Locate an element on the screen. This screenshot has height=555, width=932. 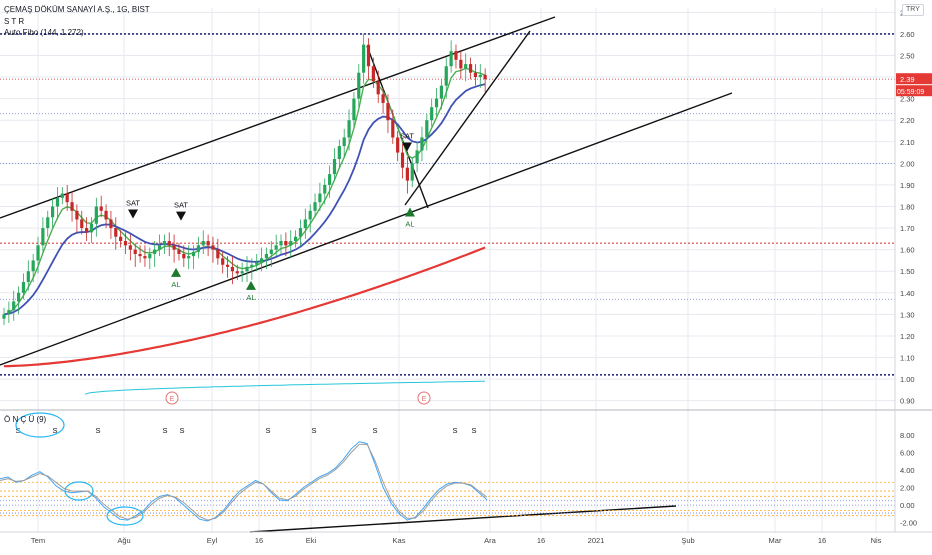
time-tick-label: Eki is located at coordinates (311, 540).